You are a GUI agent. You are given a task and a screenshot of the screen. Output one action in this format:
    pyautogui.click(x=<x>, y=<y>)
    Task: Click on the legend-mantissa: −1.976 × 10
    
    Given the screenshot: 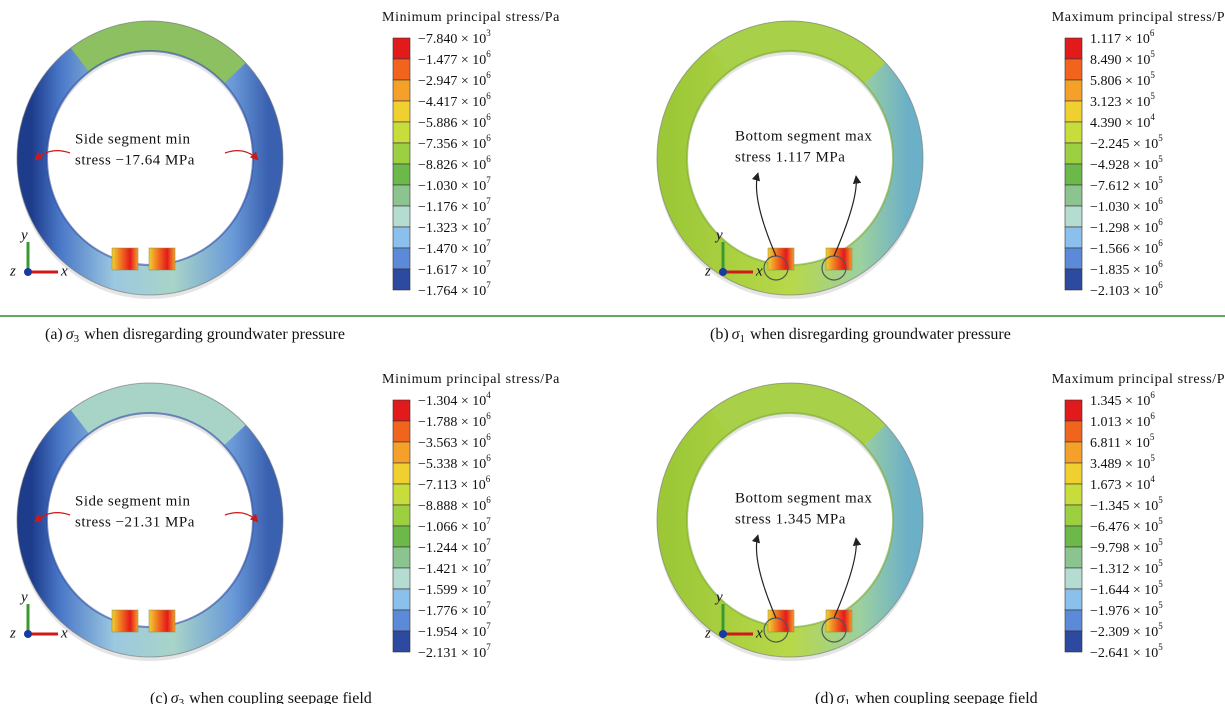 What is the action you would take?
    pyautogui.click(x=1124, y=611)
    